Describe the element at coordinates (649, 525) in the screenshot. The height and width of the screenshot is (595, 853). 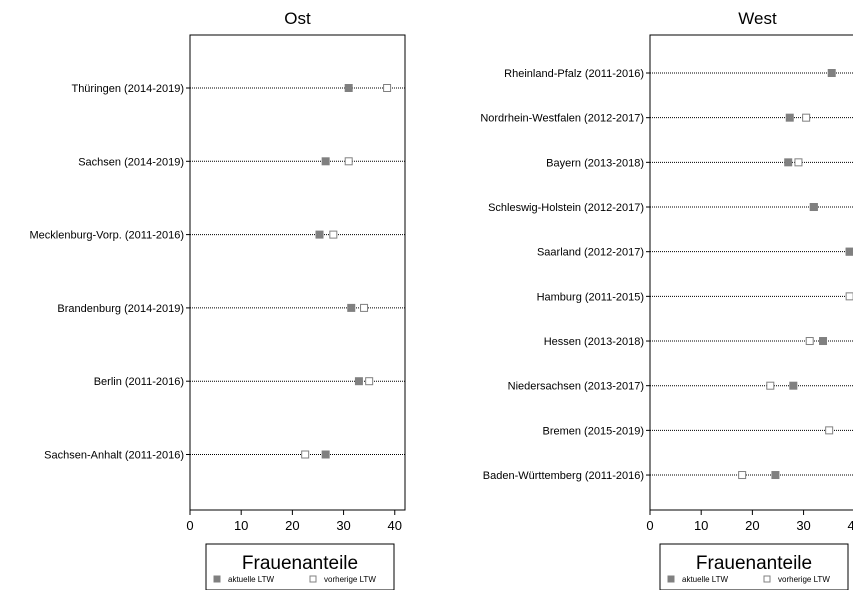
I see `west-x-tick-label: 0` at that location.